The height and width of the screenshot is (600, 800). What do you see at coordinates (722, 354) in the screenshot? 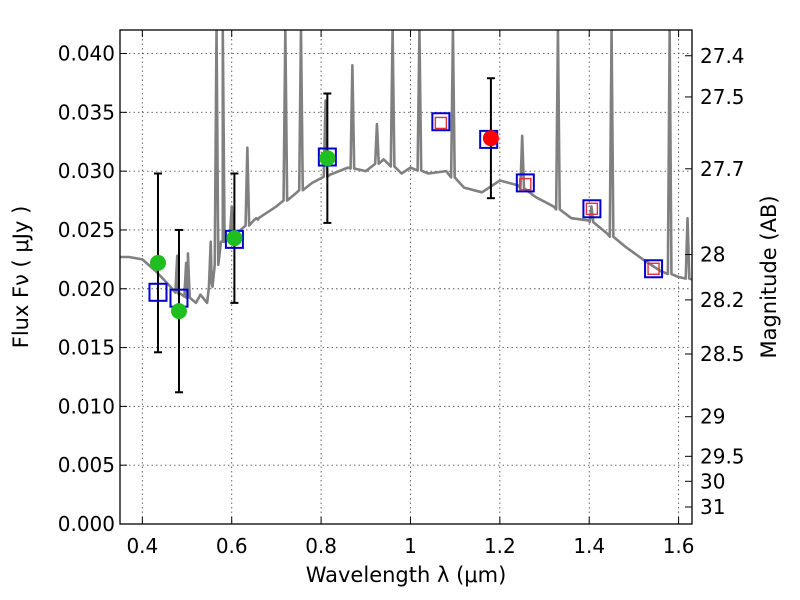
I see `mag-tick-label: 28.5` at bounding box center [722, 354].